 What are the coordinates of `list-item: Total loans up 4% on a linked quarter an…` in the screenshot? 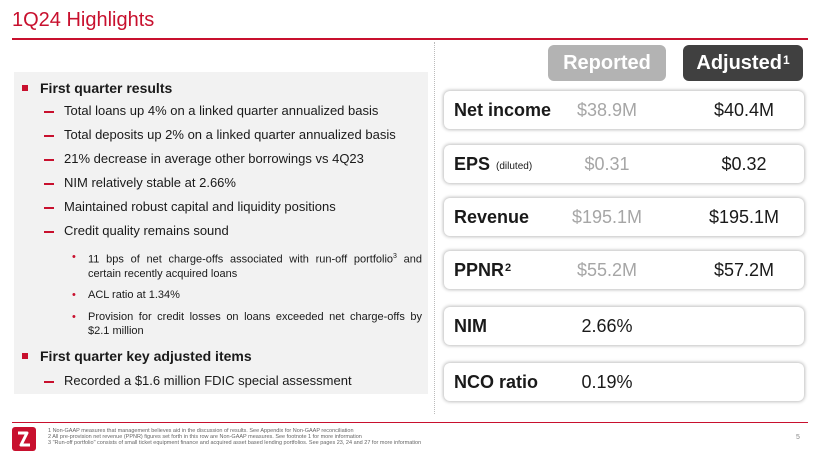 It's located at (211, 110).